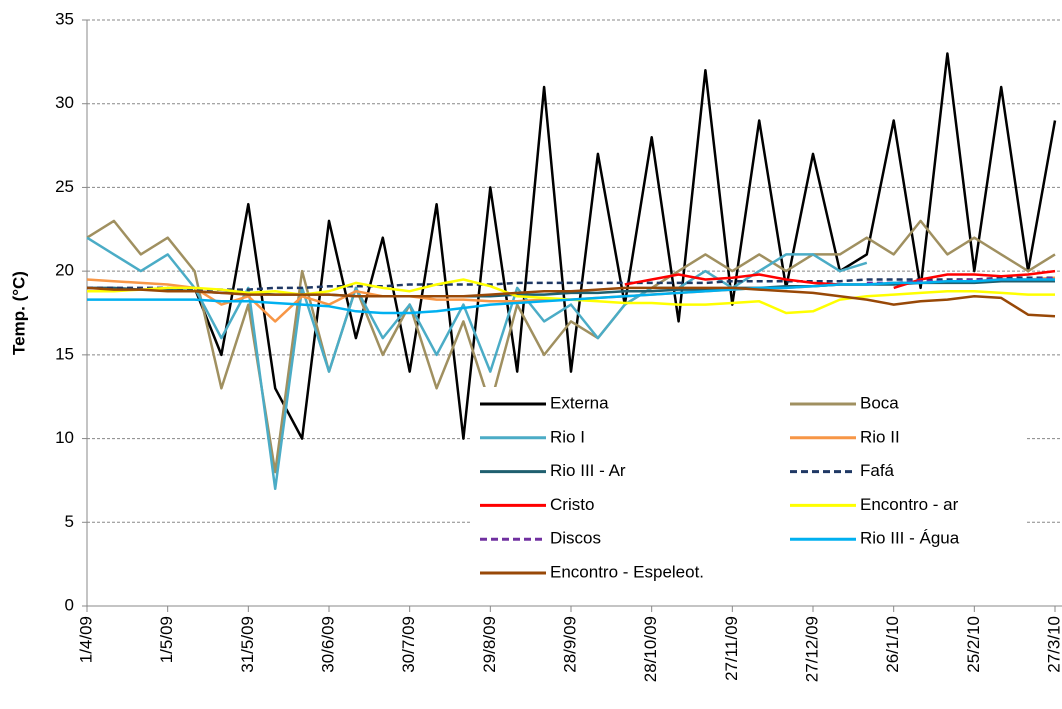 This screenshot has height=709, width=1062. What do you see at coordinates (572, 504) in the screenshot?
I see `legend-label: Cristo` at bounding box center [572, 504].